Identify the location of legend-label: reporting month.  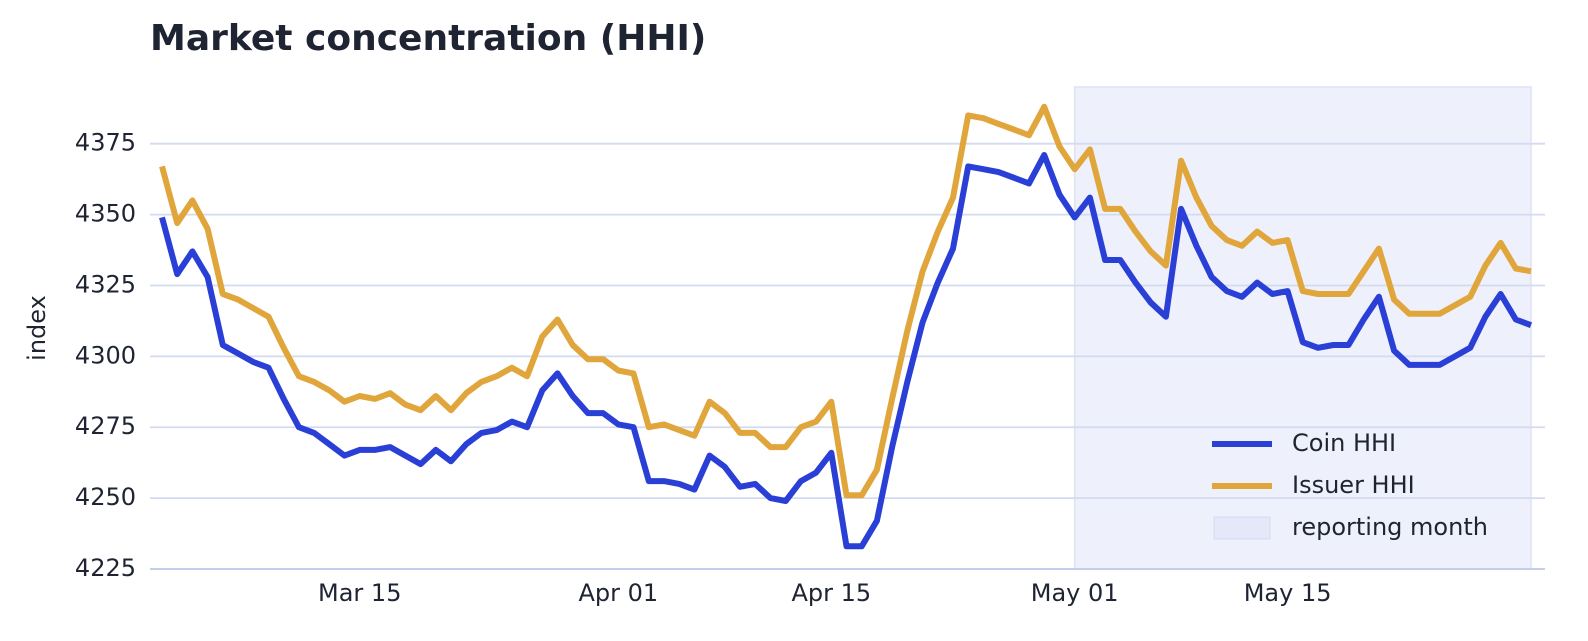
(1390, 527).